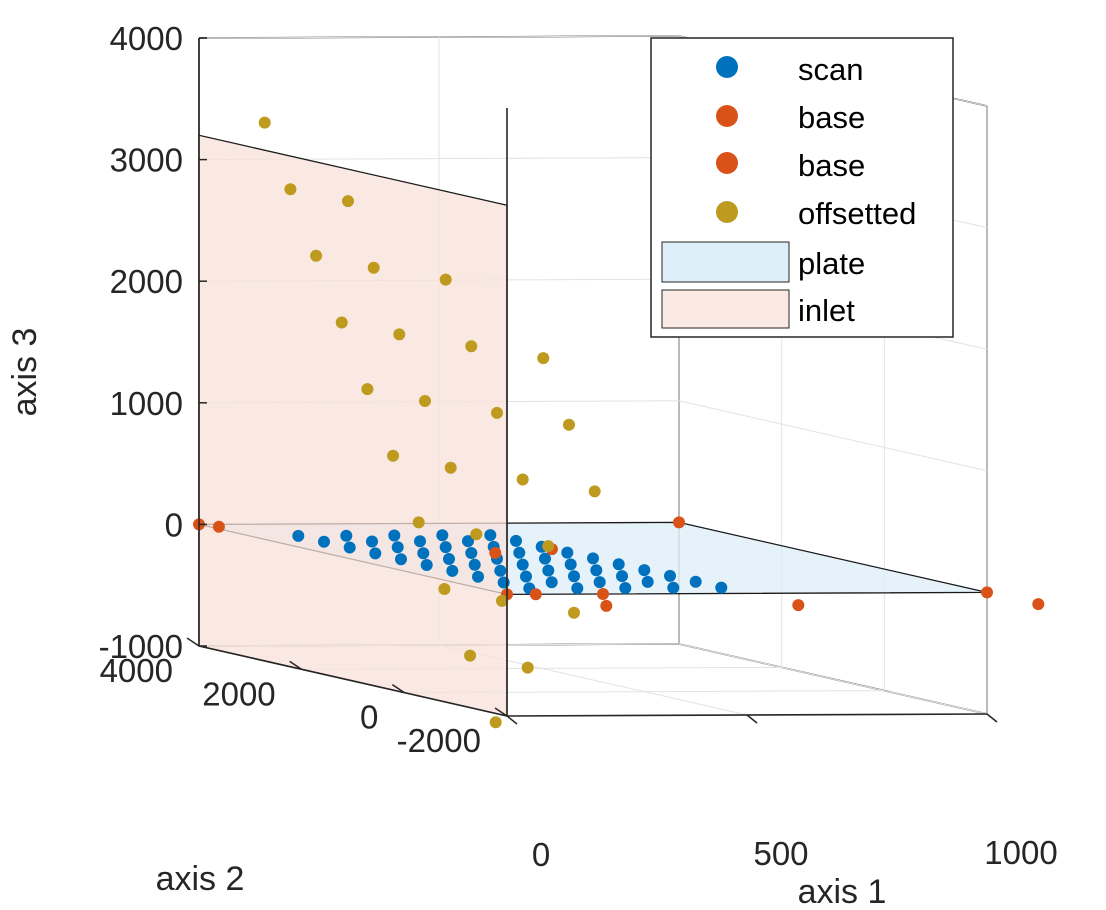 The height and width of the screenshot is (910, 1106). What do you see at coordinates (1020, 852) in the screenshot?
I see `x-tick-label: 1000` at bounding box center [1020, 852].